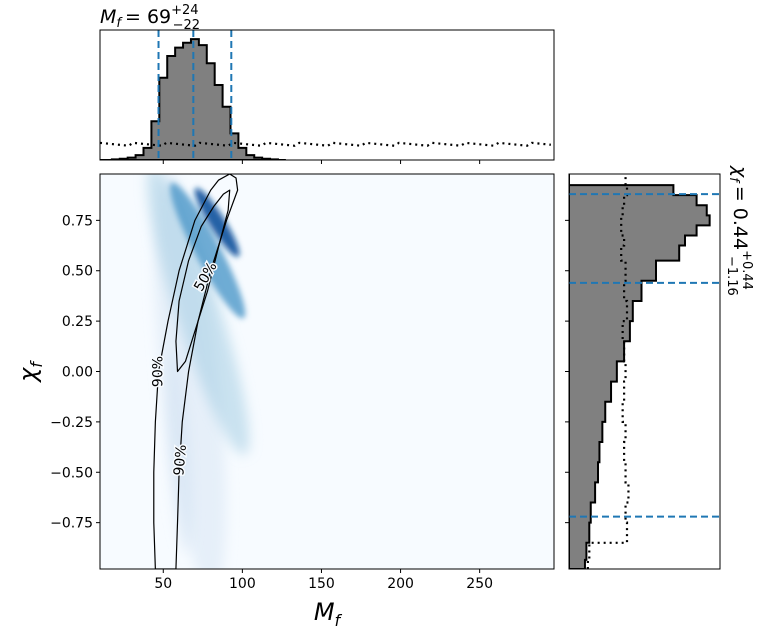 This screenshot has height=638, width=768. What do you see at coordinates (400, 584) in the screenshot?
I see `x-tick-label-3: 200` at bounding box center [400, 584].